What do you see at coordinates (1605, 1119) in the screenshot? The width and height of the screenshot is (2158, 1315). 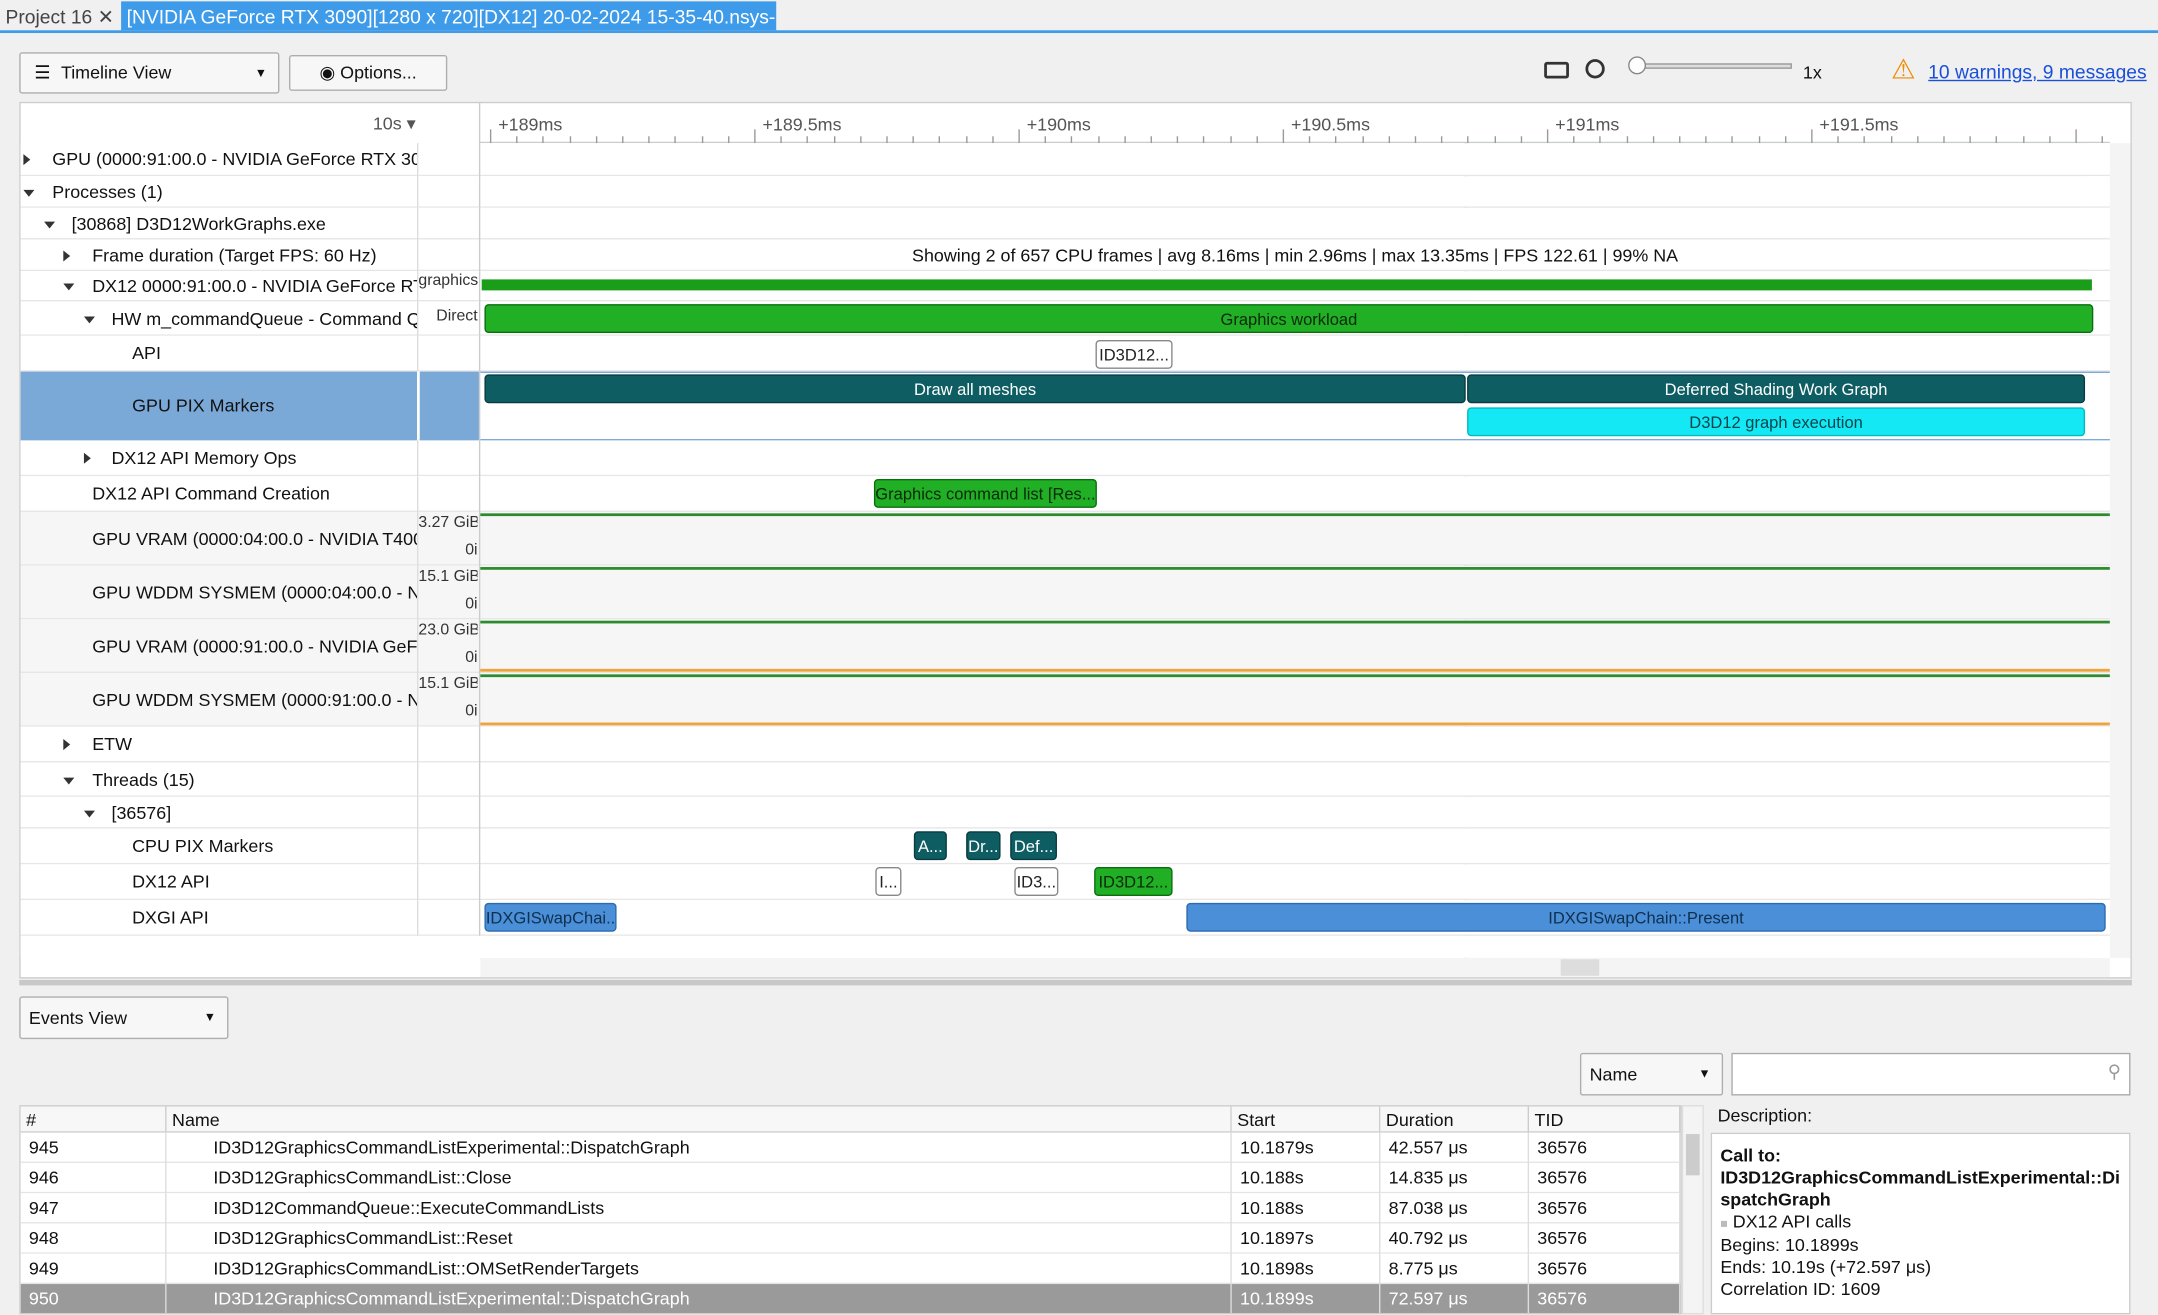 I see `column-header: TID` at bounding box center [1605, 1119].